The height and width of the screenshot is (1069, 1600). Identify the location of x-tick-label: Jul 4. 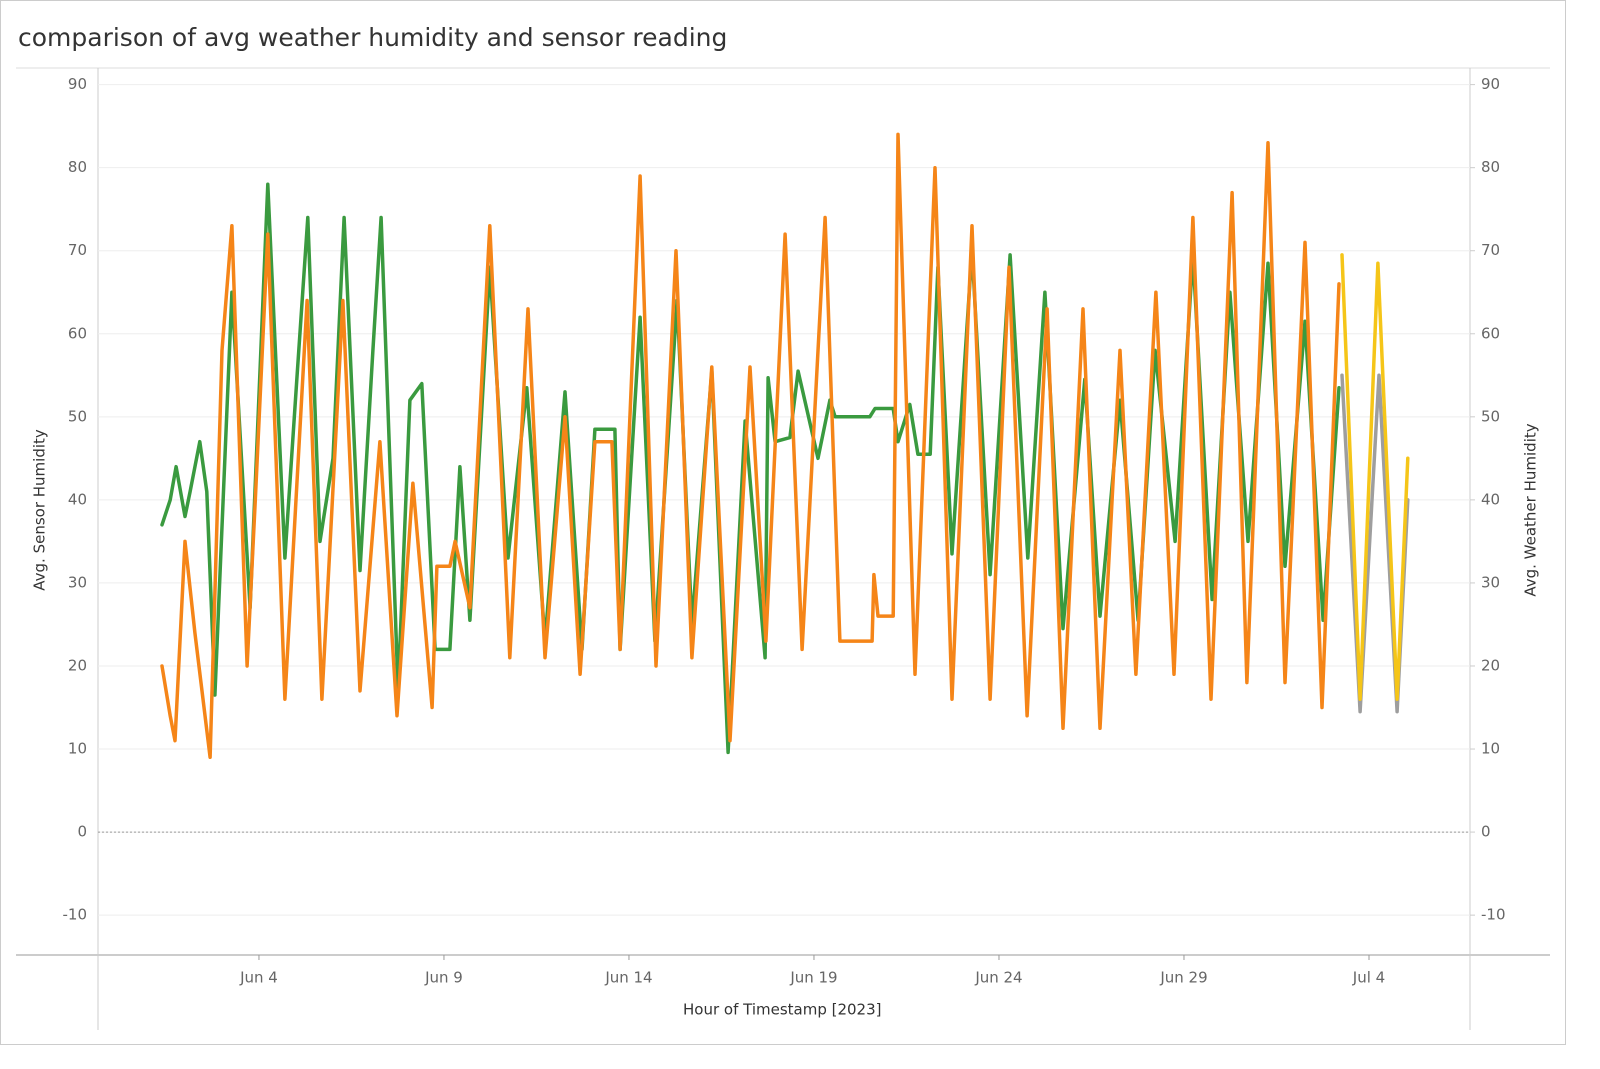
(1368, 978).